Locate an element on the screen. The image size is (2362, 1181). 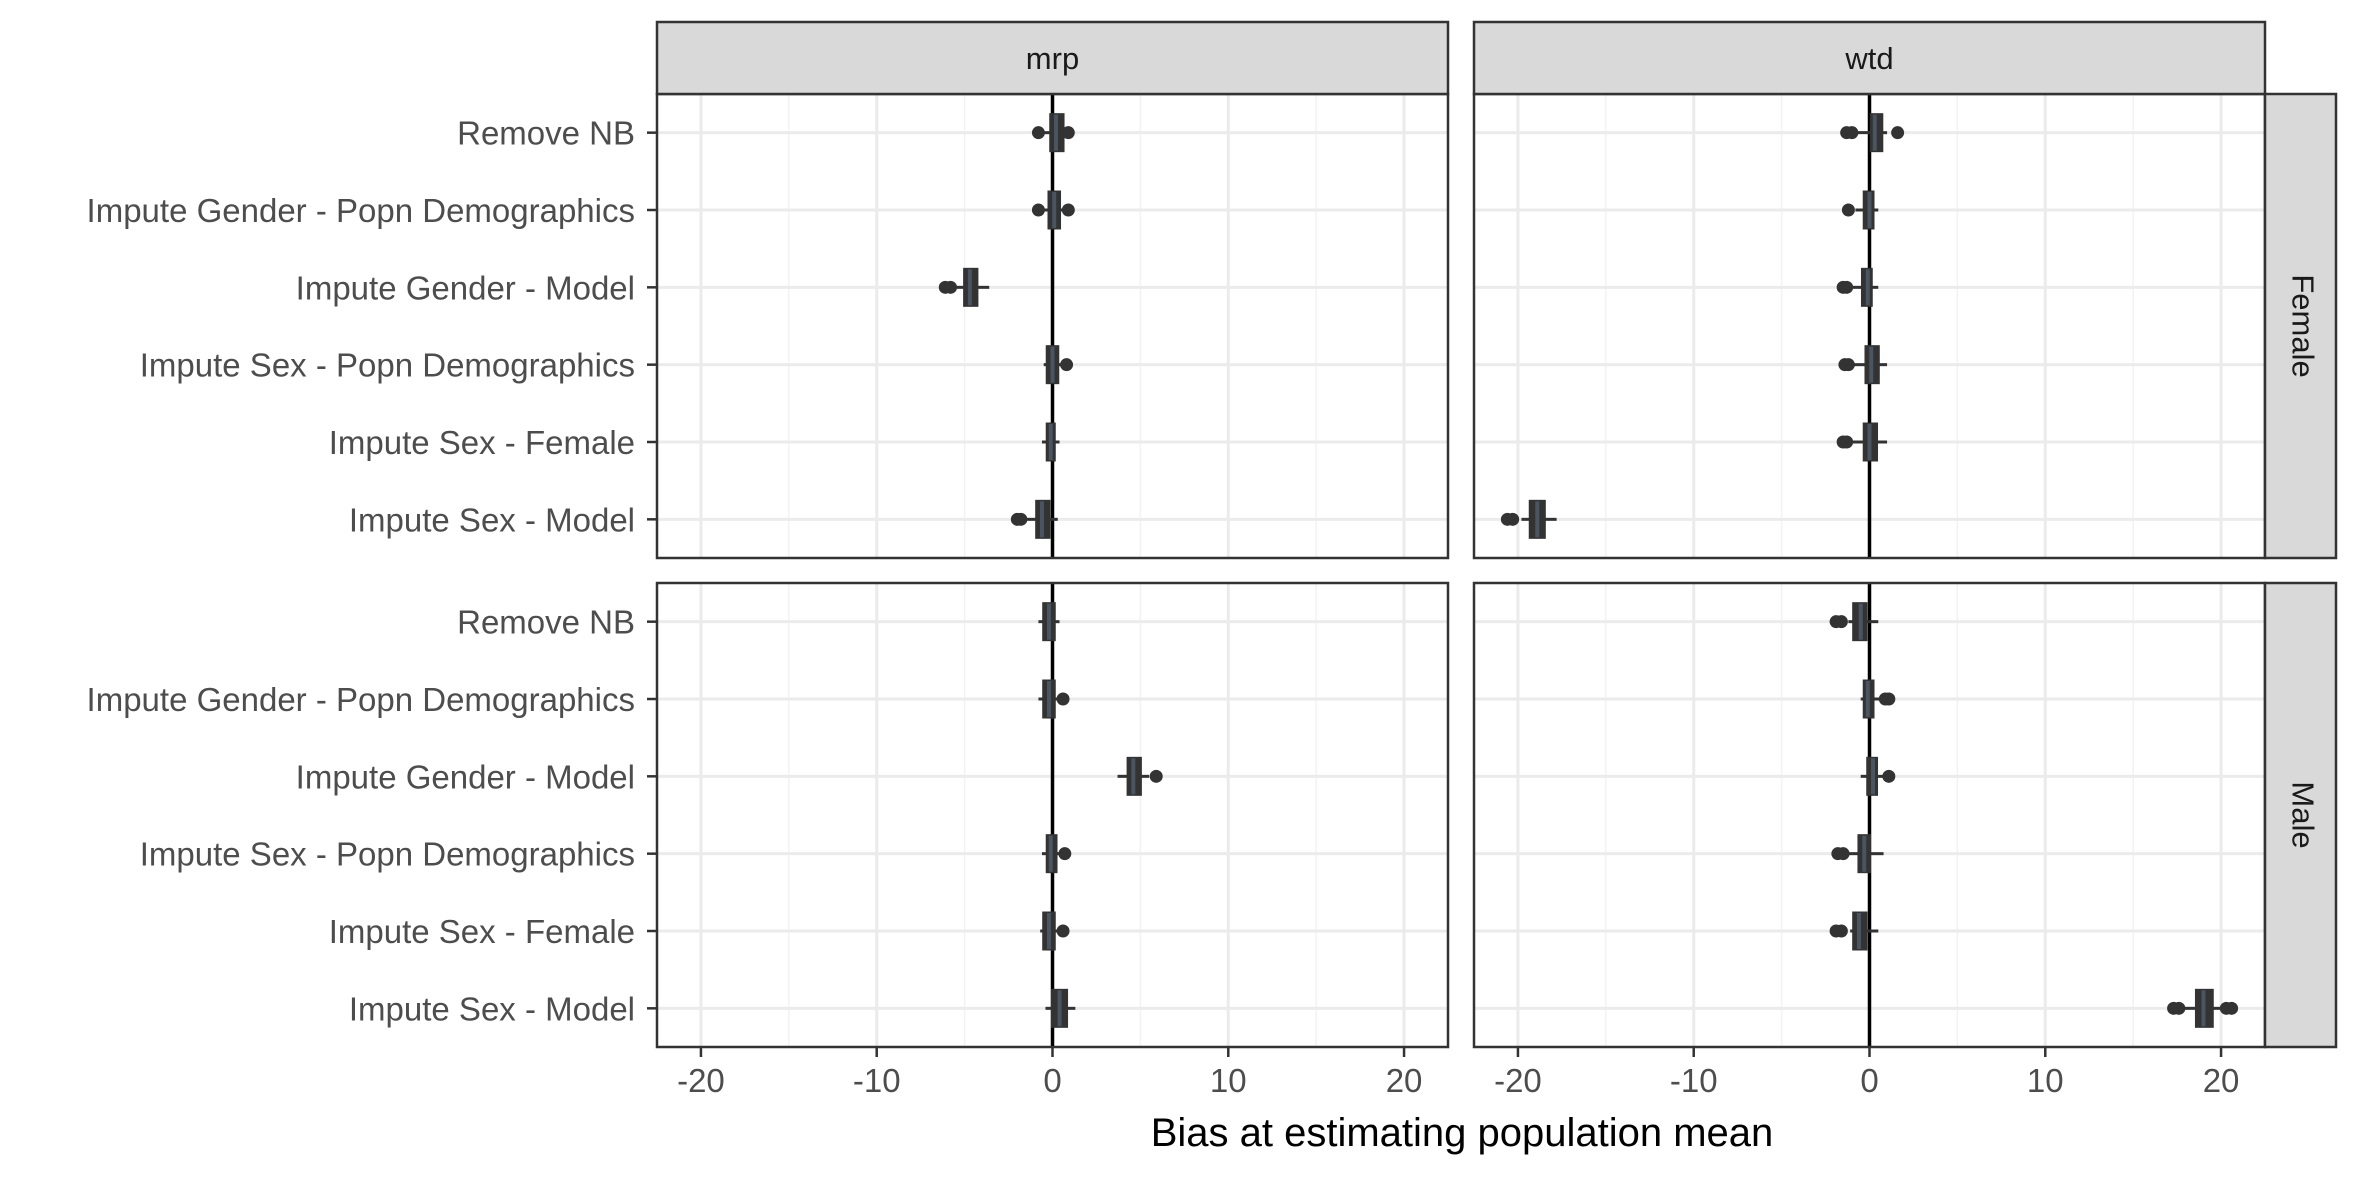
strip-label: Male is located at coordinates (2302, 814).